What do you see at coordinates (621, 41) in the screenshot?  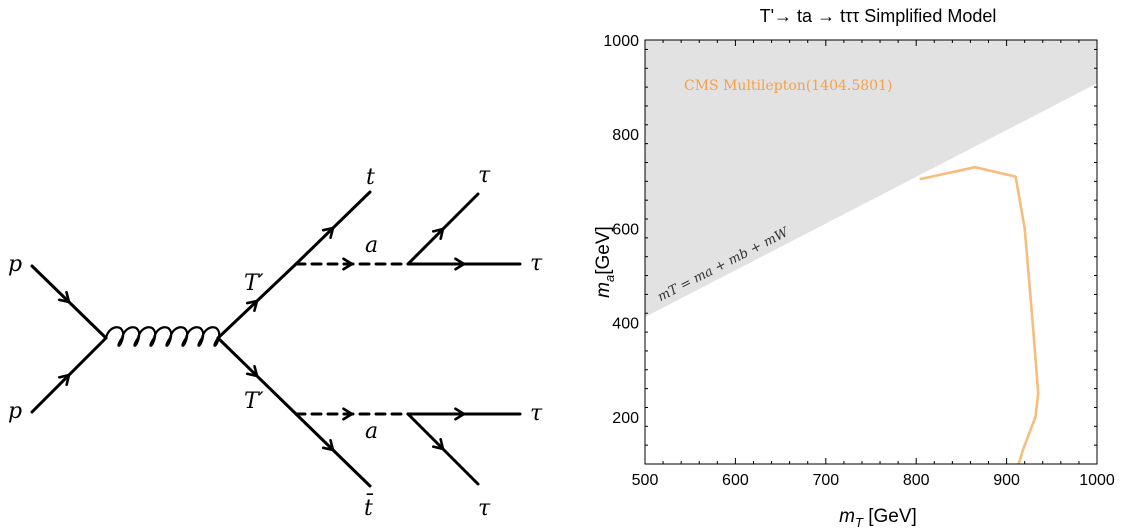 I see `y-tick-label: 1000` at bounding box center [621, 41].